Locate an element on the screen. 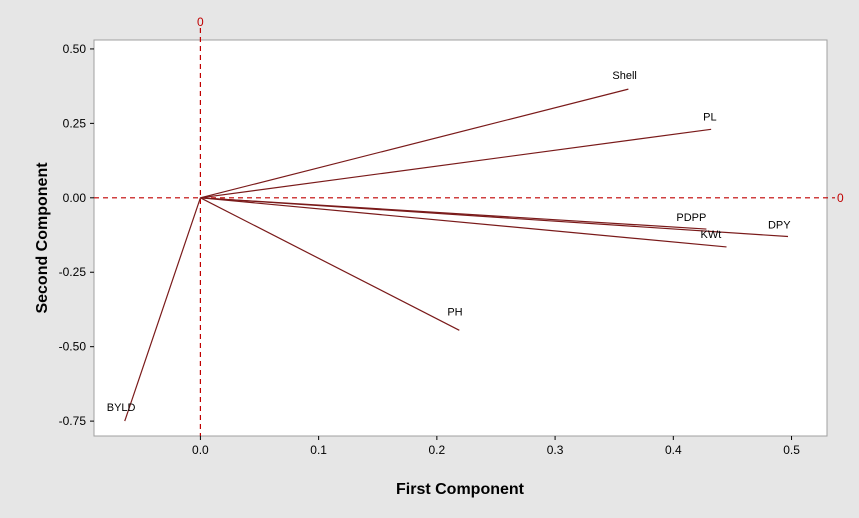  horizontal-reference-label: 0 is located at coordinates (840, 198).